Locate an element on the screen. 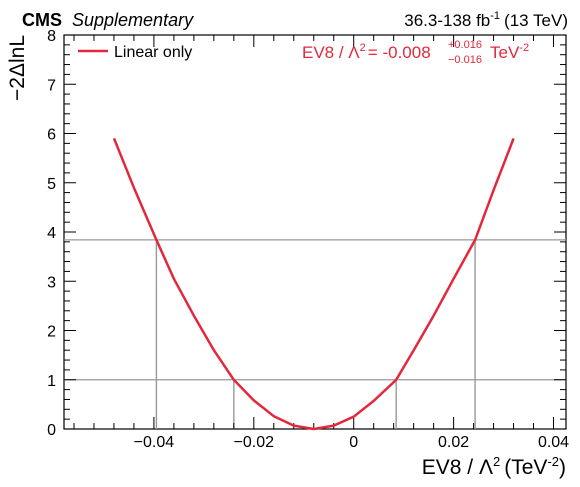 Image resolution: width=580 pixels, height=487 pixels. lumi-prefix: 36.3-138 fb is located at coordinates (447, 20).